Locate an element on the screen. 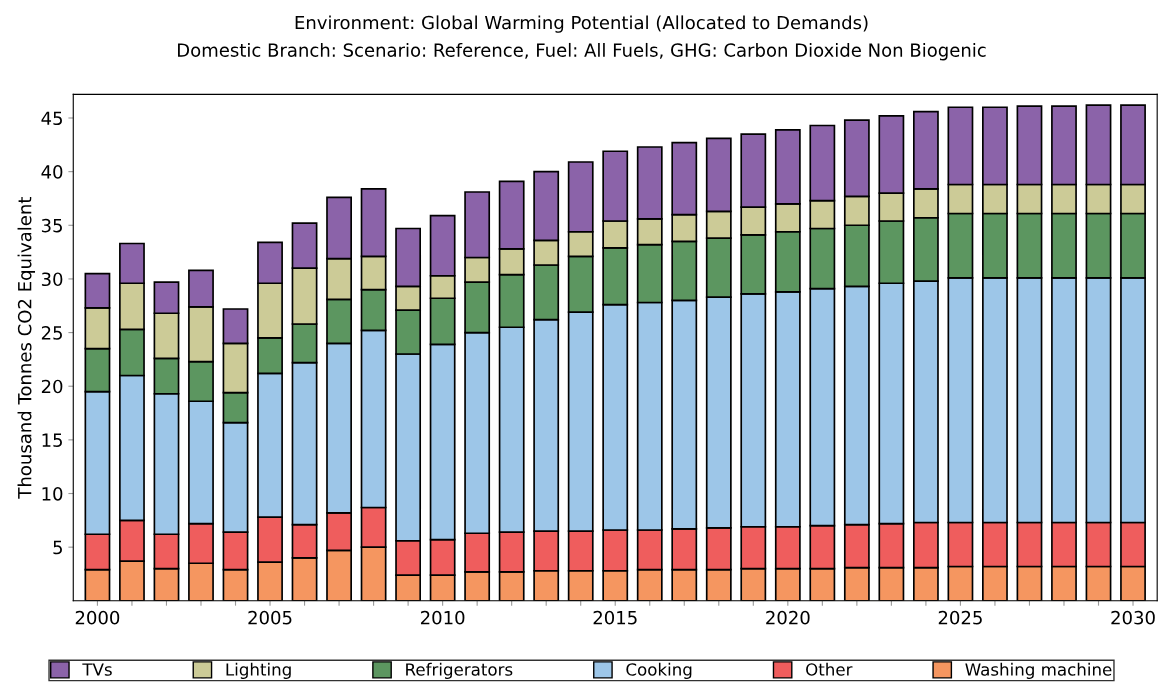 The height and width of the screenshot is (689, 1163). legend-label: TVs is located at coordinates (97, 669).